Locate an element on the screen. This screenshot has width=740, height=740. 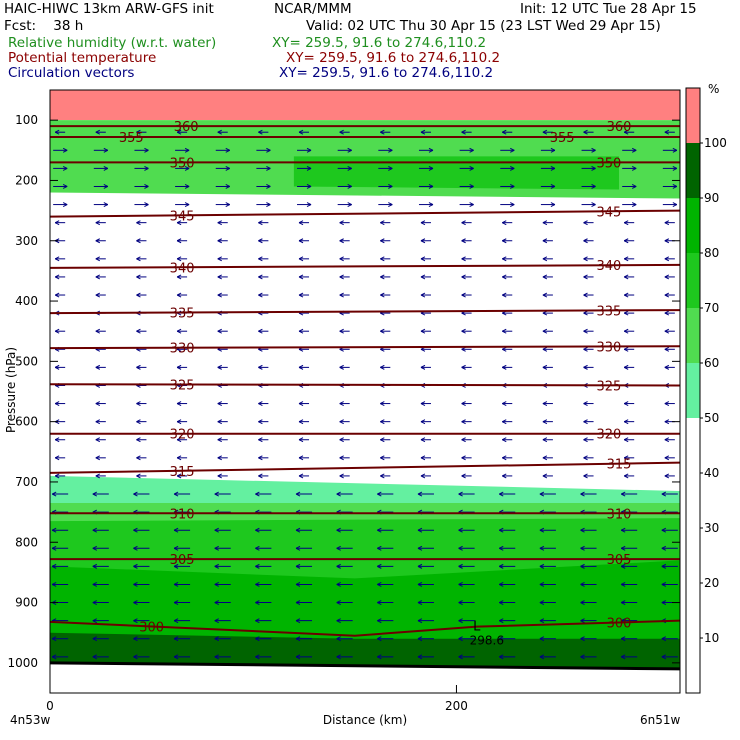
y-tick-label: 500 is located at coordinates (26, 361).